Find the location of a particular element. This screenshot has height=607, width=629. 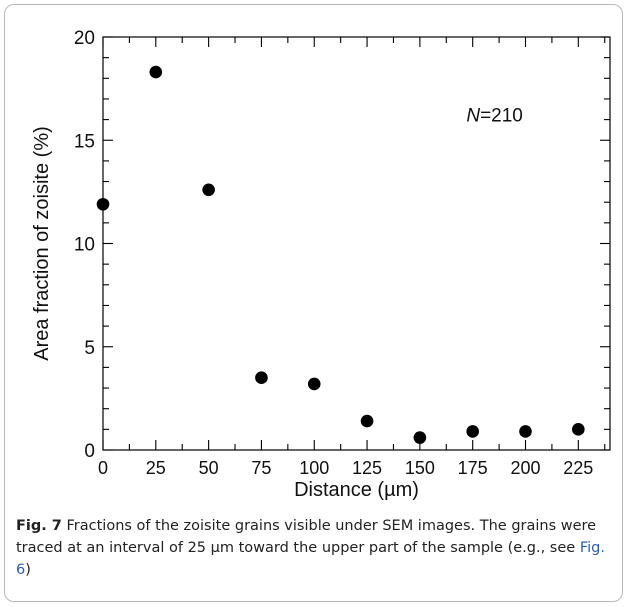

y-tick-label: 5 is located at coordinates (89, 348).